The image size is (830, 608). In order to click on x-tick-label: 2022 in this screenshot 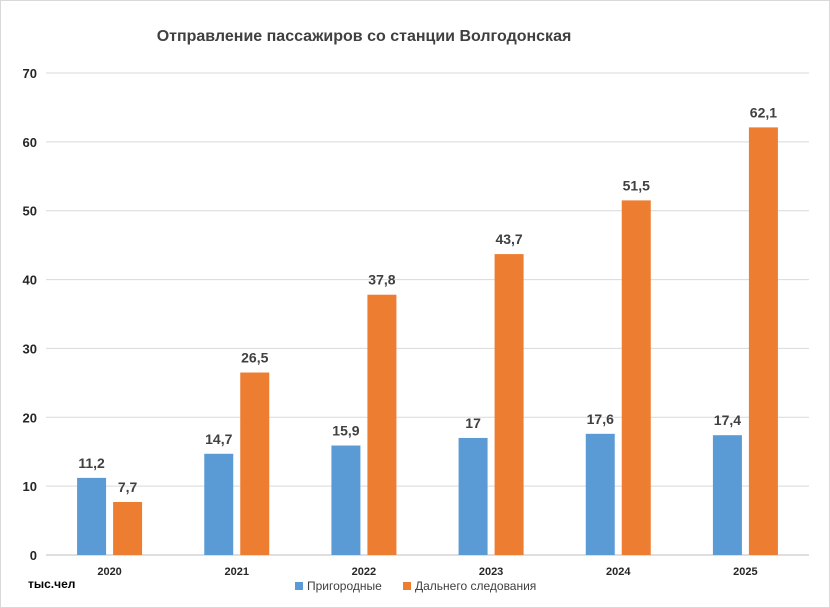, I will do `click(364, 572)`.